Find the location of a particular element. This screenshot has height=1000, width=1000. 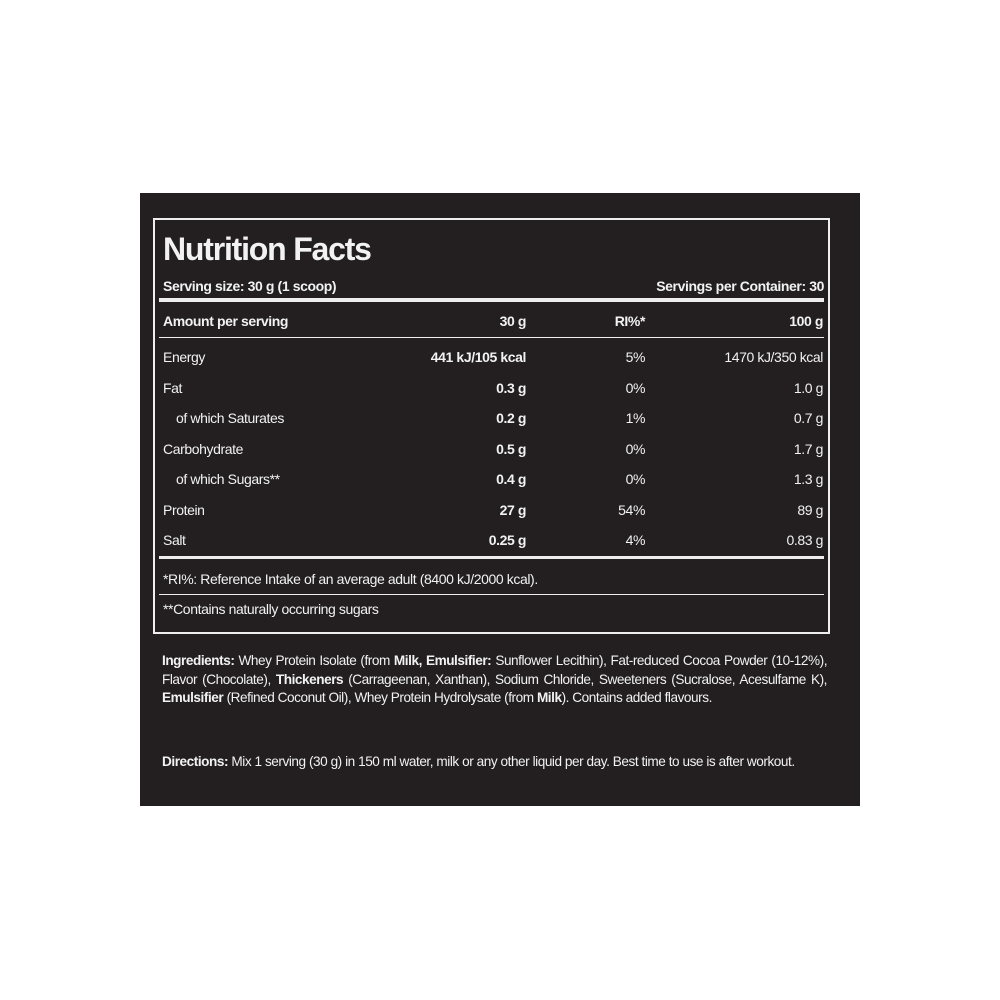

ingredient-text: Whey Protein Isolate (from is located at coordinates (314, 660).